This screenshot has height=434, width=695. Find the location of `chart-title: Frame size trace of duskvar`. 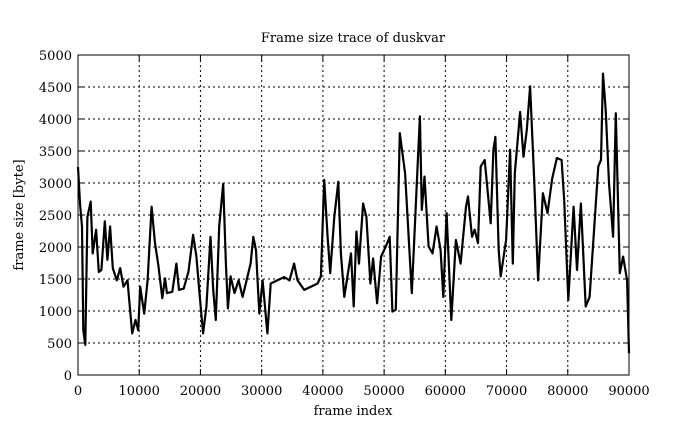

chart-title: Frame size trace of duskvar is located at coordinates (353, 38).